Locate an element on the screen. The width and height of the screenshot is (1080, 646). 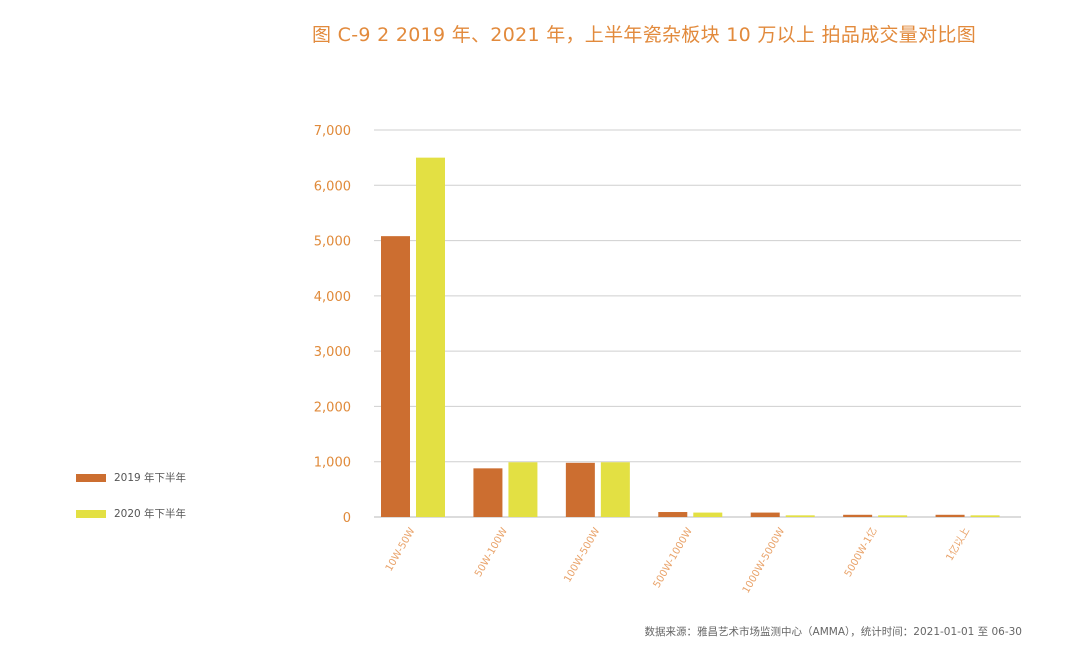
x-tick-label: 100W-500W is located at coordinates (582, 555).